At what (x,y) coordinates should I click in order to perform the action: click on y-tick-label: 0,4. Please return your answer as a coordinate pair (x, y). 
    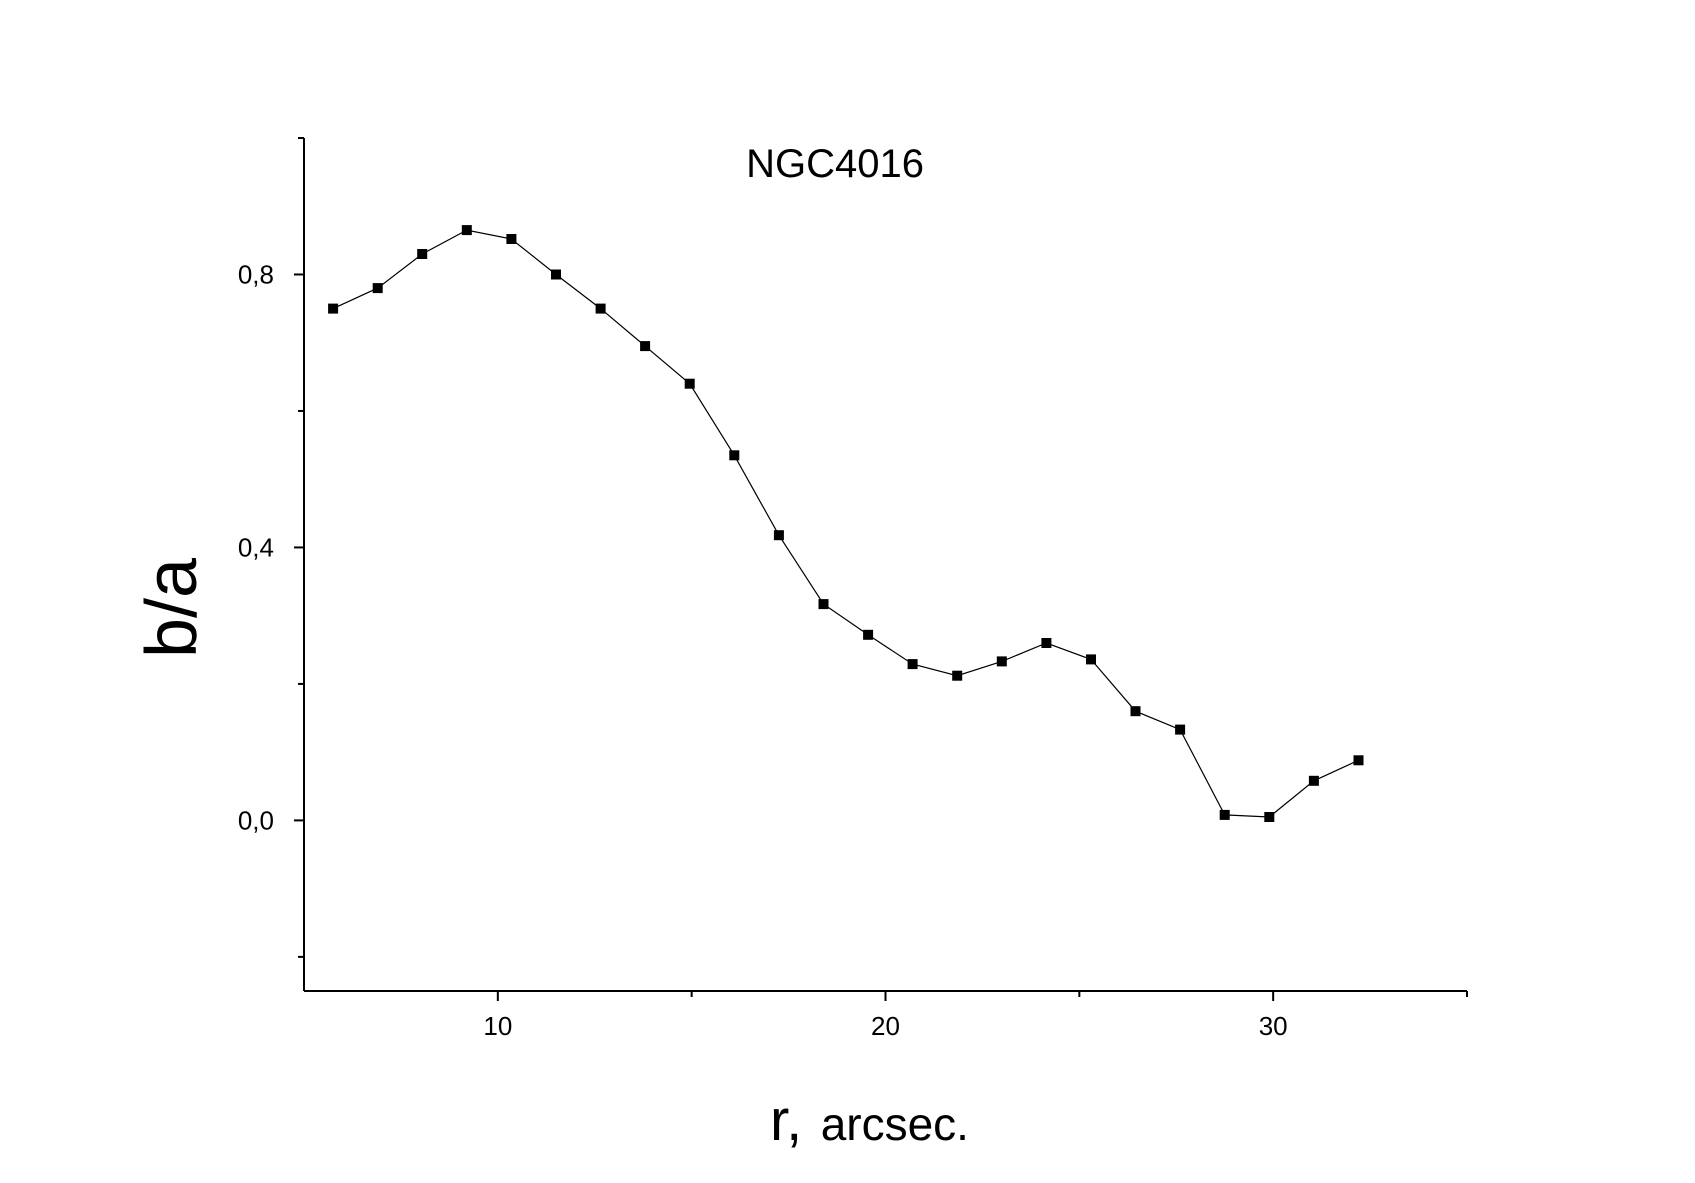
    Looking at the image, I should click on (256, 547).